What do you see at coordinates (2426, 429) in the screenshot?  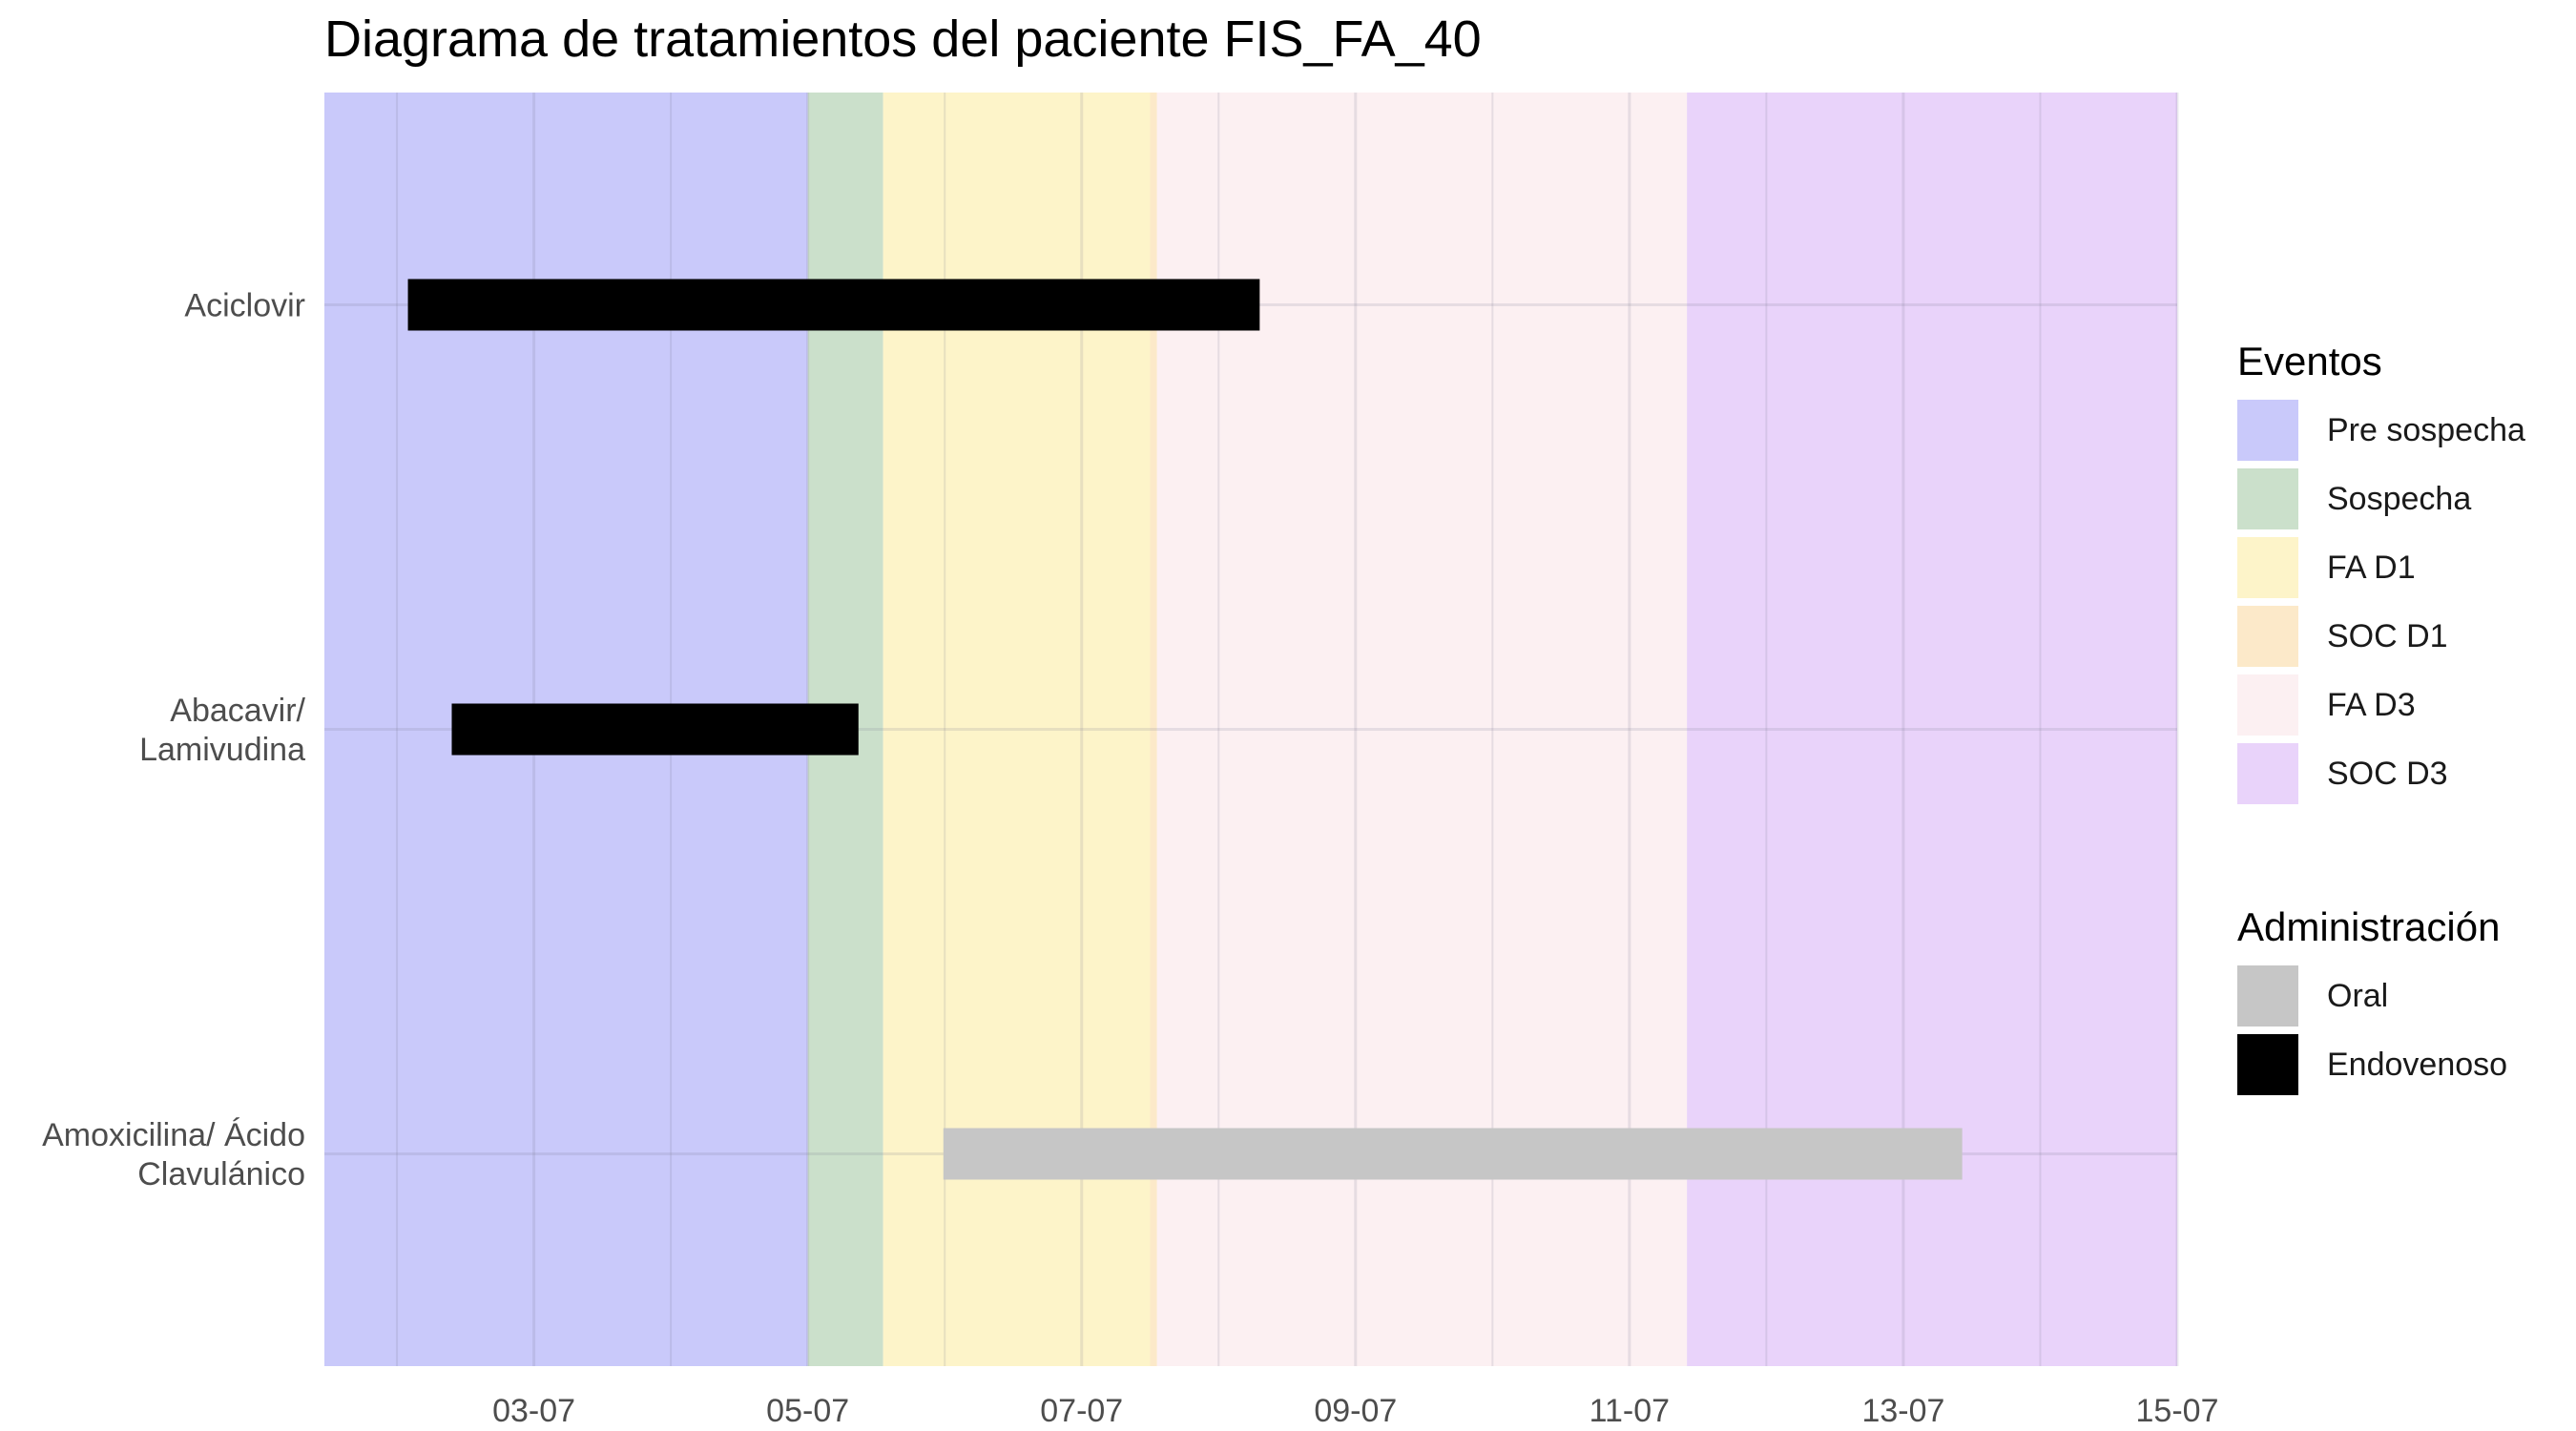 I see `event-legend-label: Pre sospecha` at bounding box center [2426, 429].